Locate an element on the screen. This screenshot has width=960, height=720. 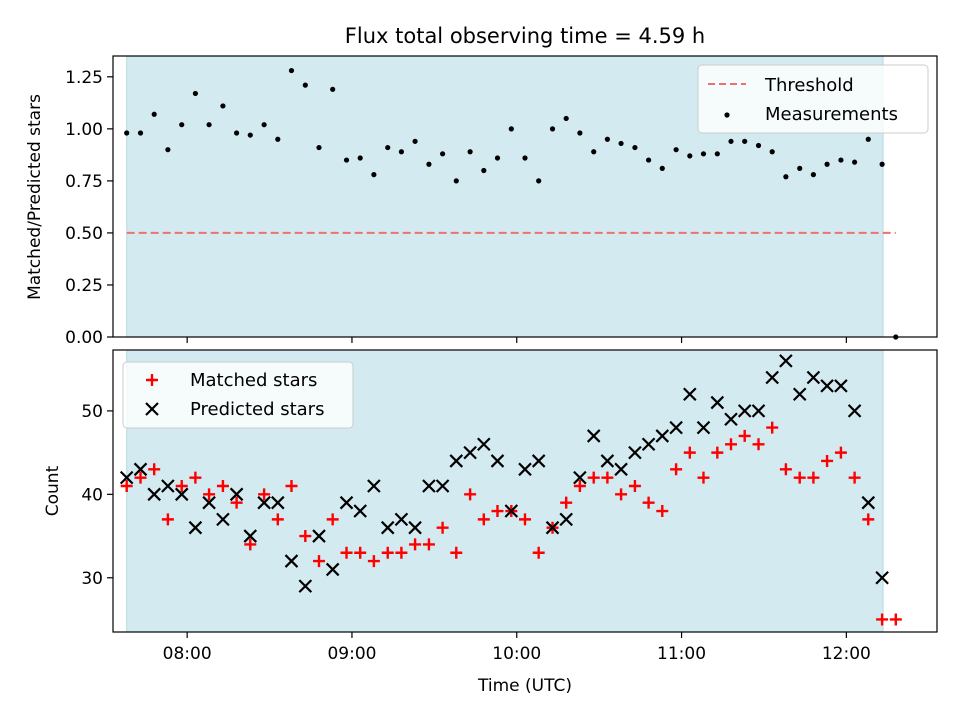
count-x-ticks: 08:00 09:00 10:00 11:00 12:00 is located at coordinates (517, 648).